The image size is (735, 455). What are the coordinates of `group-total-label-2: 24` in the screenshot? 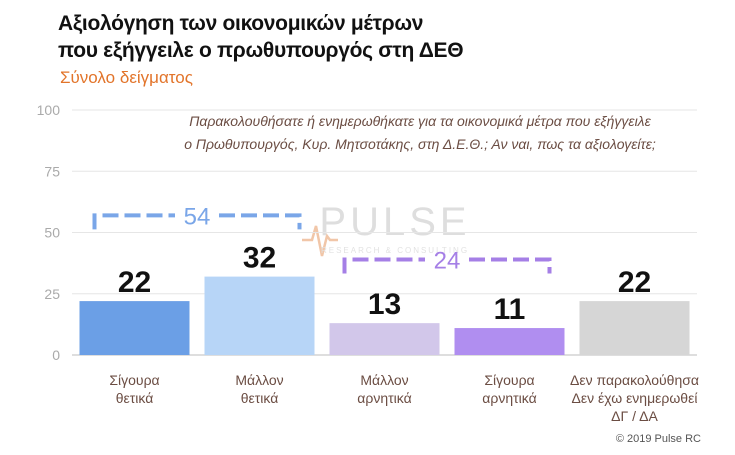 It's located at (447, 260).